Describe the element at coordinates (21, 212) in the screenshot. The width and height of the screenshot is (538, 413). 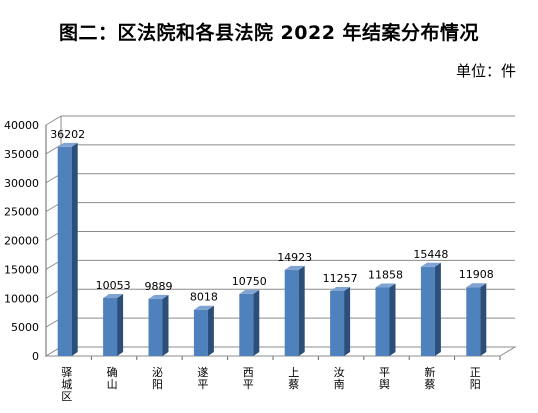
I see `y-tick-label: 25000` at that location.